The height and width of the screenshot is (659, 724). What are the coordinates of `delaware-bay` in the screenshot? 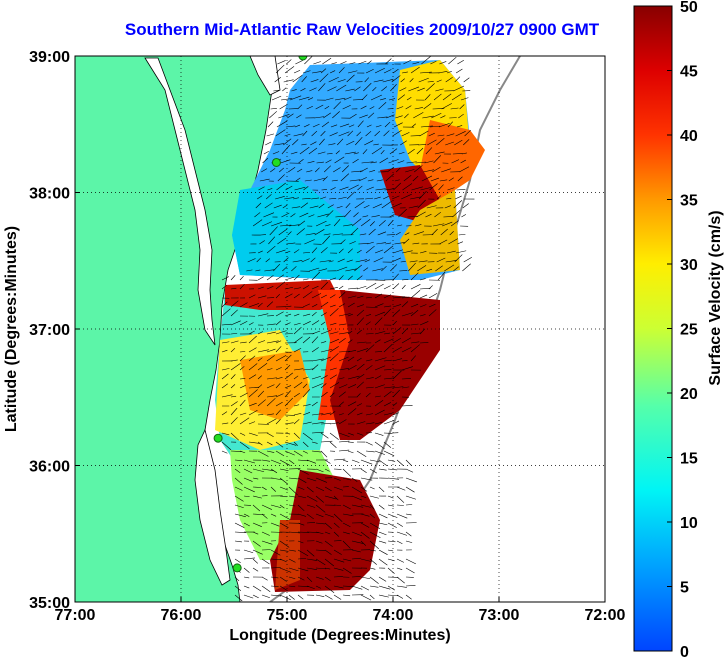 It's located at (265, 76).